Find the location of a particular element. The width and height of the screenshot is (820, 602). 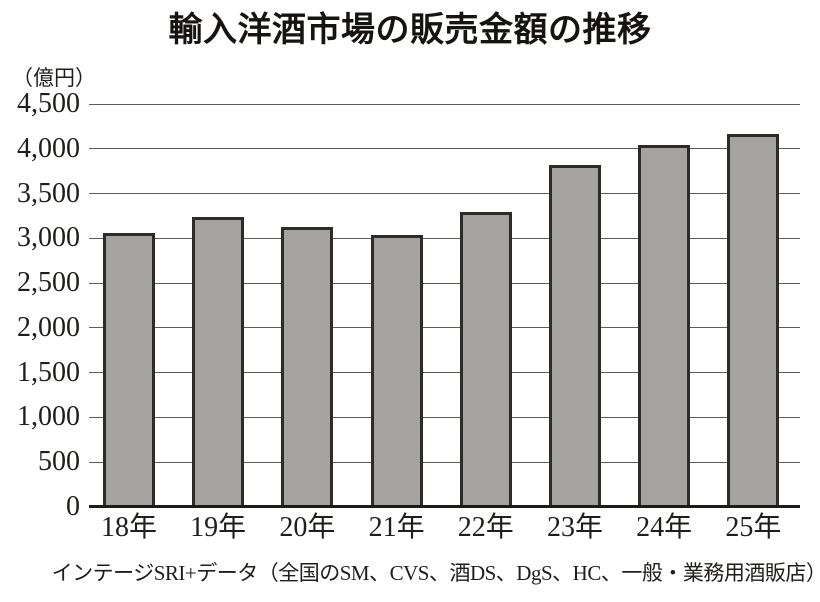

y-tick-label: 500 is located at coordinates (59, 462).